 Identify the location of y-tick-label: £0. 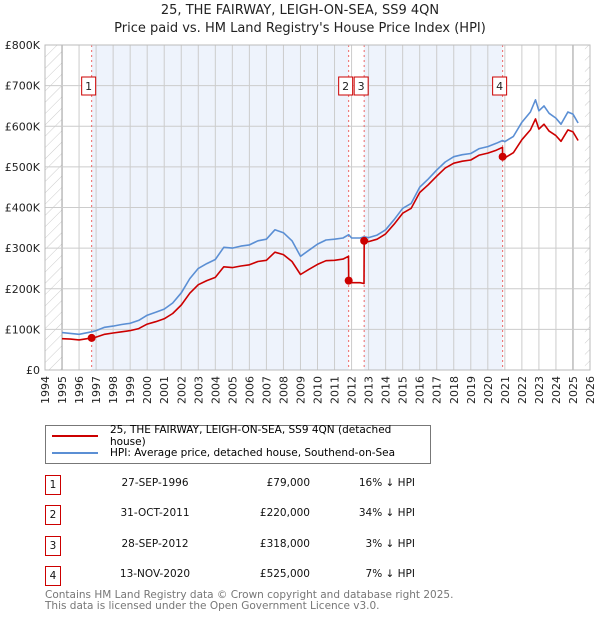
(33, 370).